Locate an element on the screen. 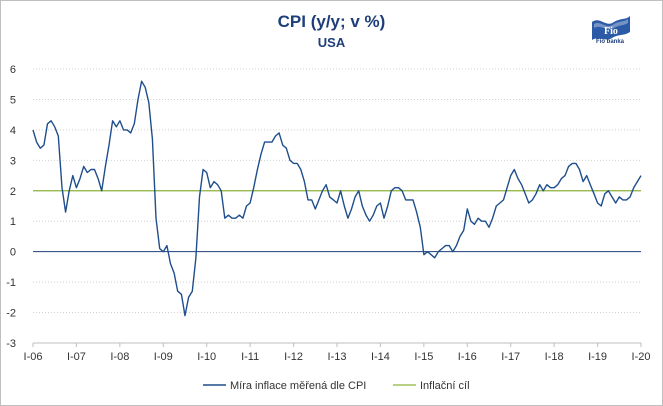 The width and height of the screenshot is (663, 406). legend-label-target: Inflační cíl is located at coordinates (445, 386).